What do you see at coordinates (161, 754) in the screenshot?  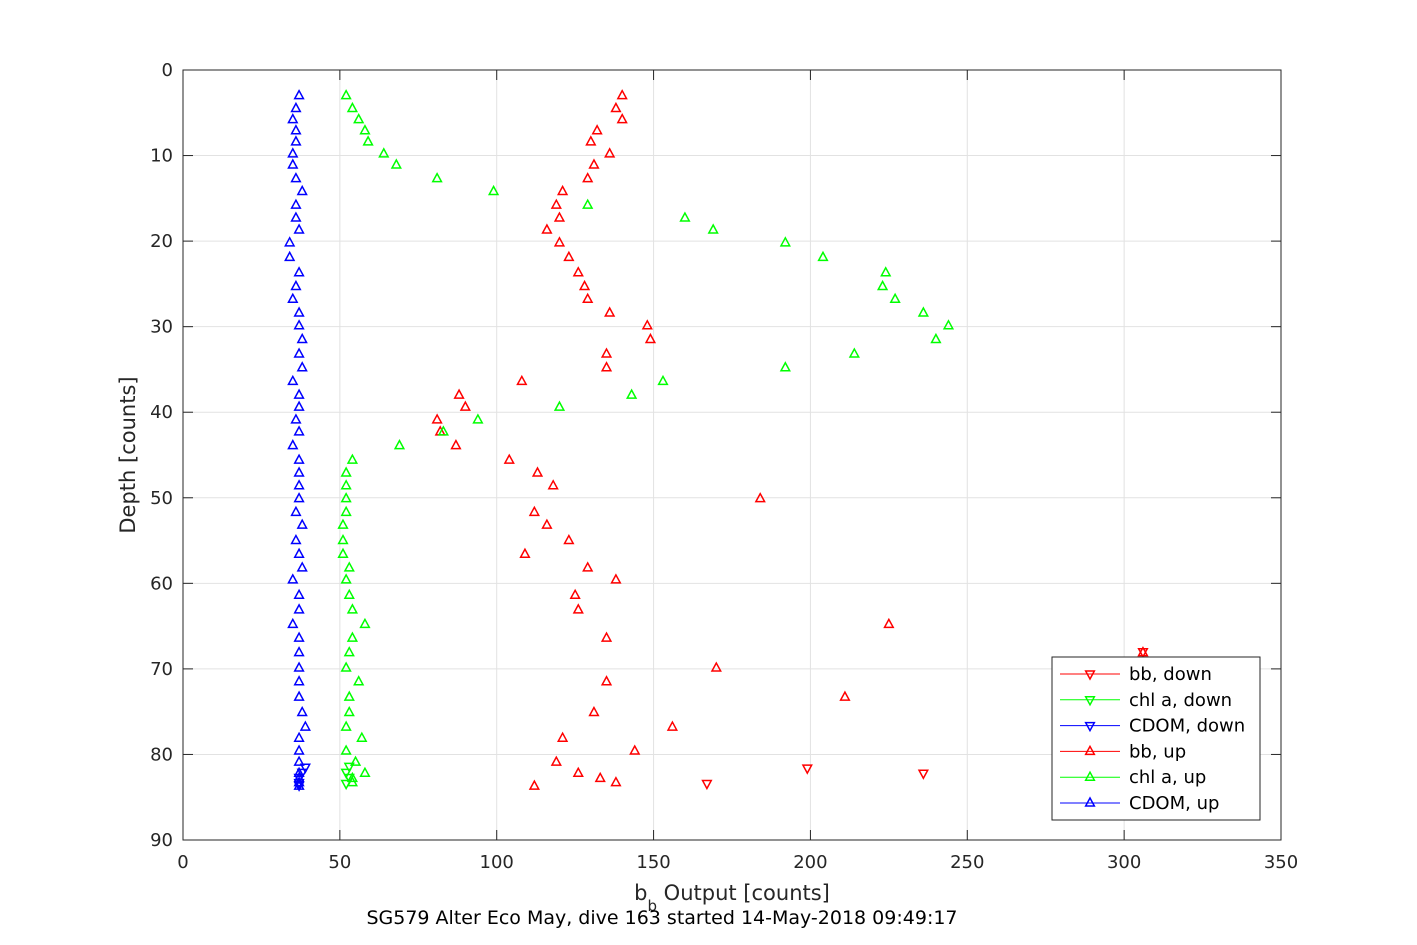 I see `y-tick-label: 80` at bounding box center [161, 754].